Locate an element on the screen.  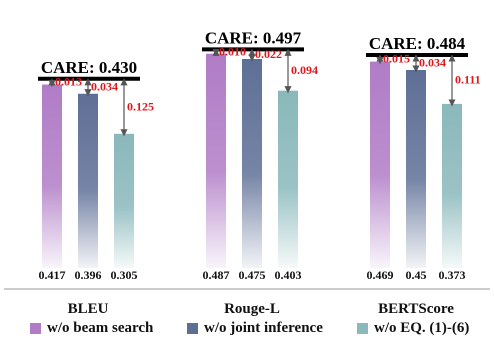
value-label: 0.373 is located at coordinates (452, 275).